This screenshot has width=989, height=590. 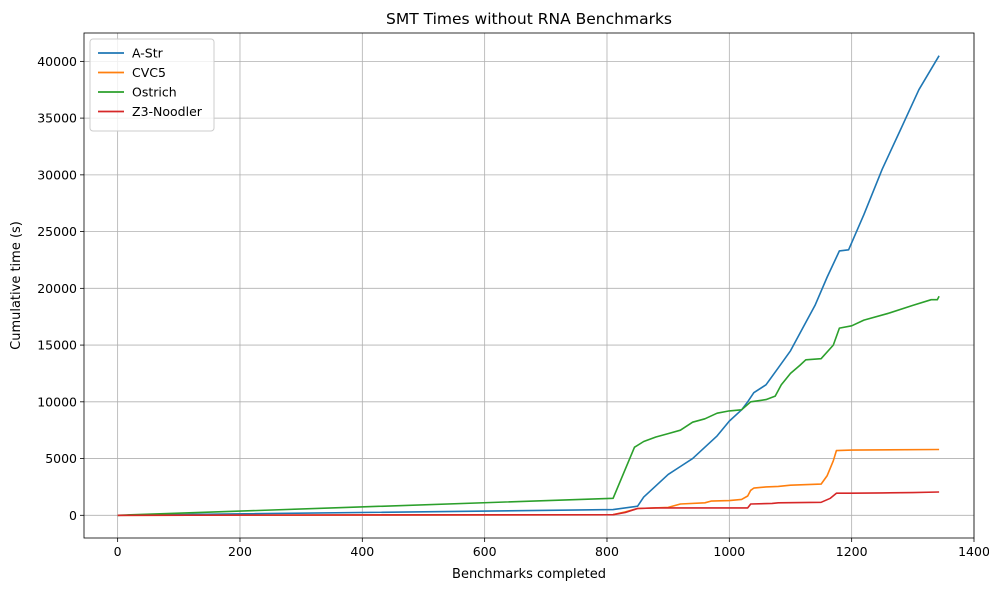 I want to click on y-tick-label: 30000, so click(x=57, y=174).